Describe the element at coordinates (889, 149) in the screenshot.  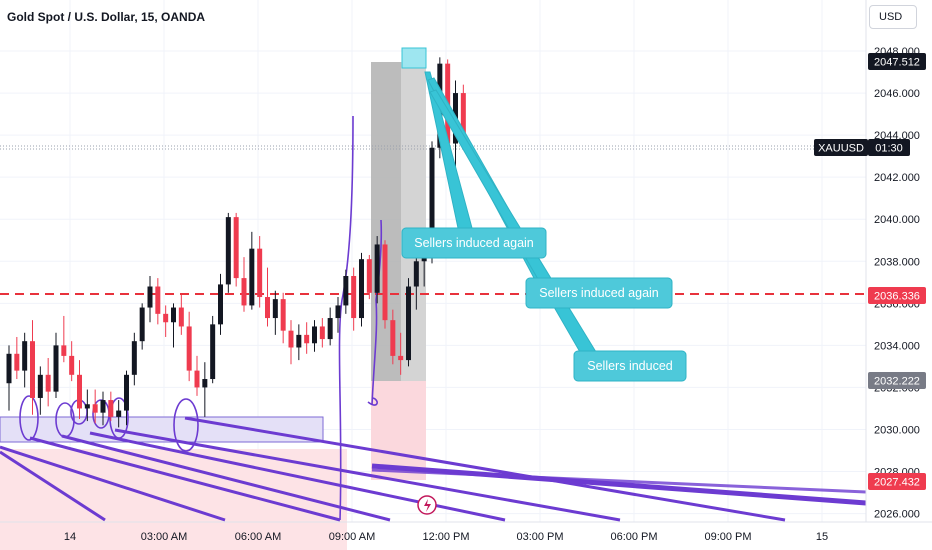
I see `countdown-label: 01:30` at that location.